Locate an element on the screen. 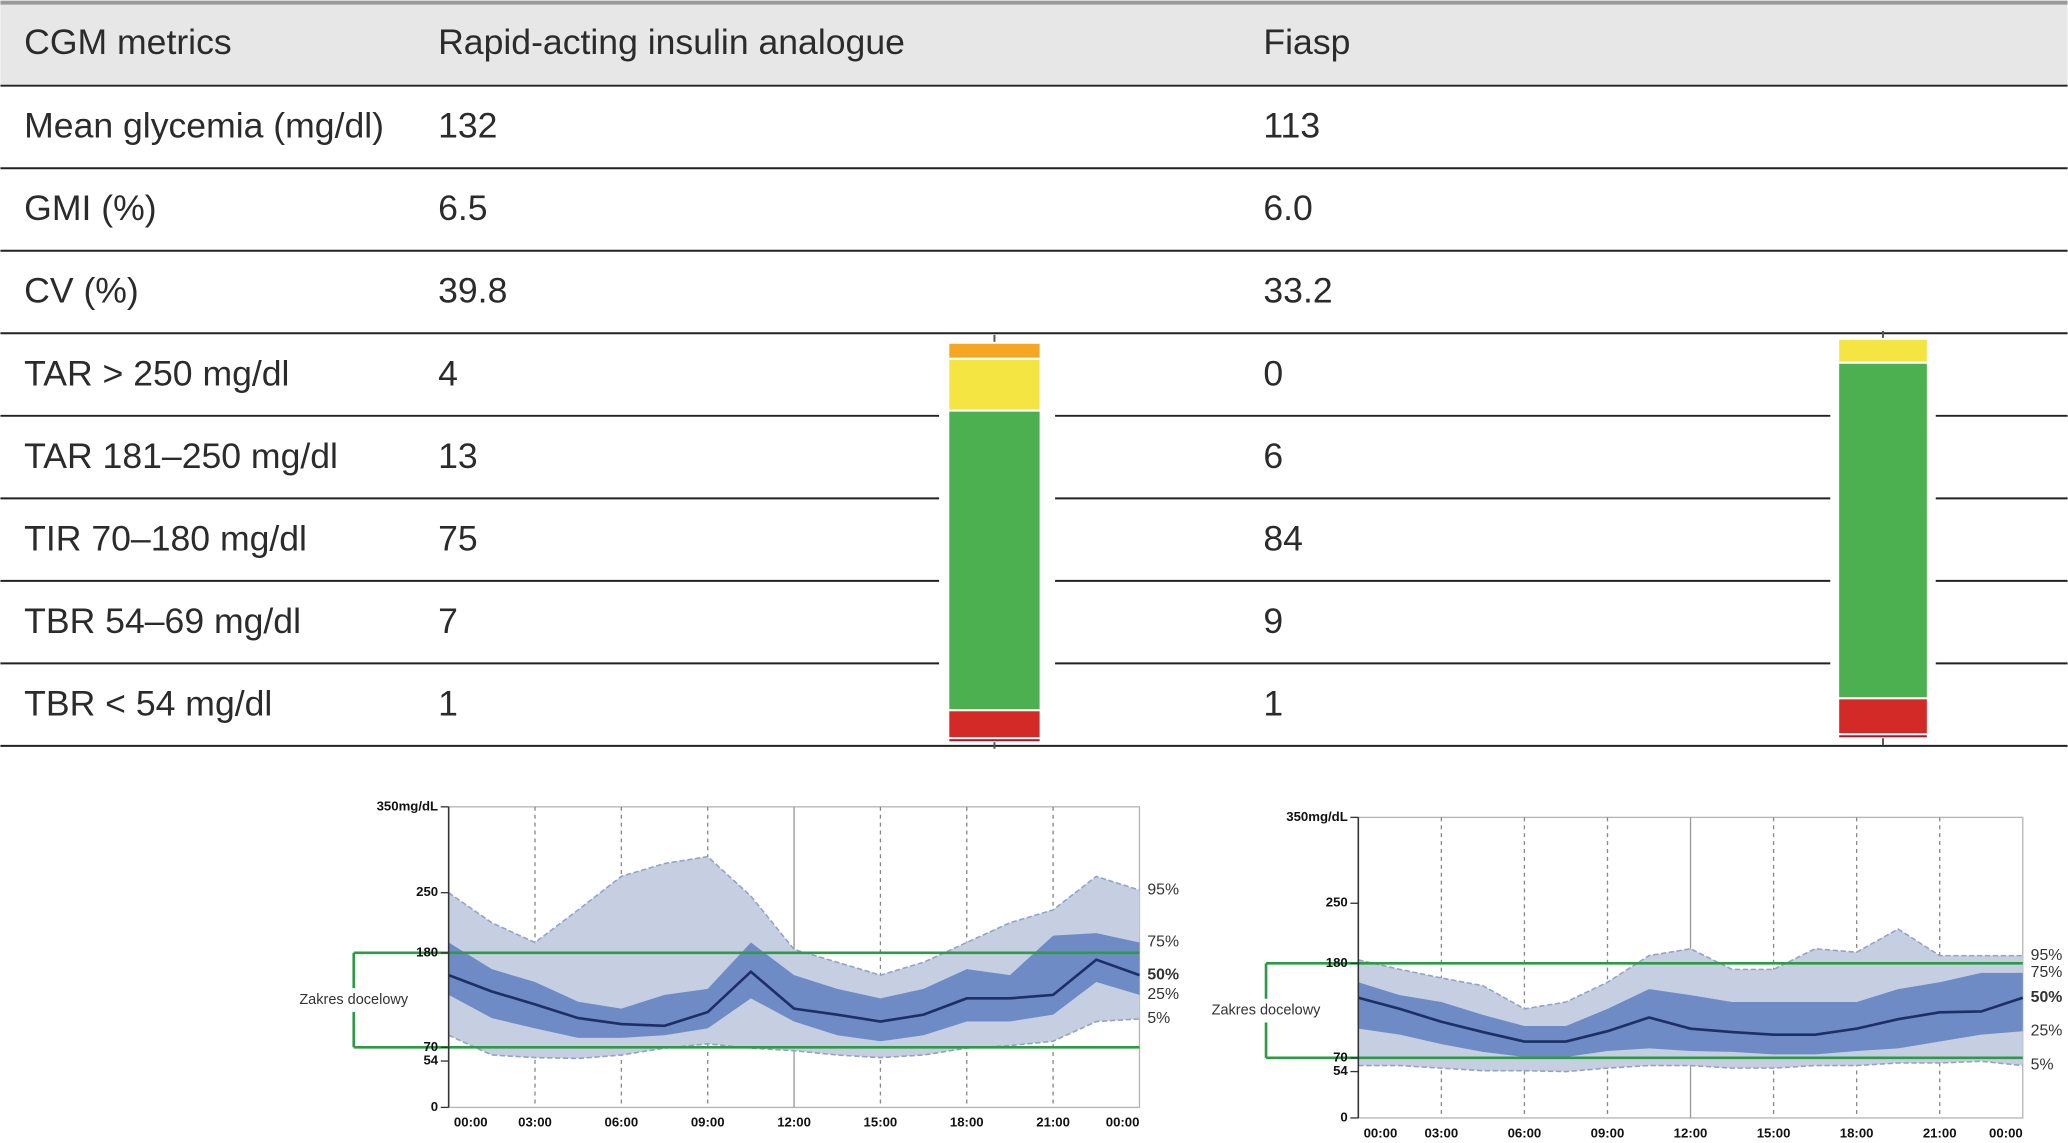 This screenshot has width=2068, height=1143. table-cell: 84 is located at coordinates (1283, 538).